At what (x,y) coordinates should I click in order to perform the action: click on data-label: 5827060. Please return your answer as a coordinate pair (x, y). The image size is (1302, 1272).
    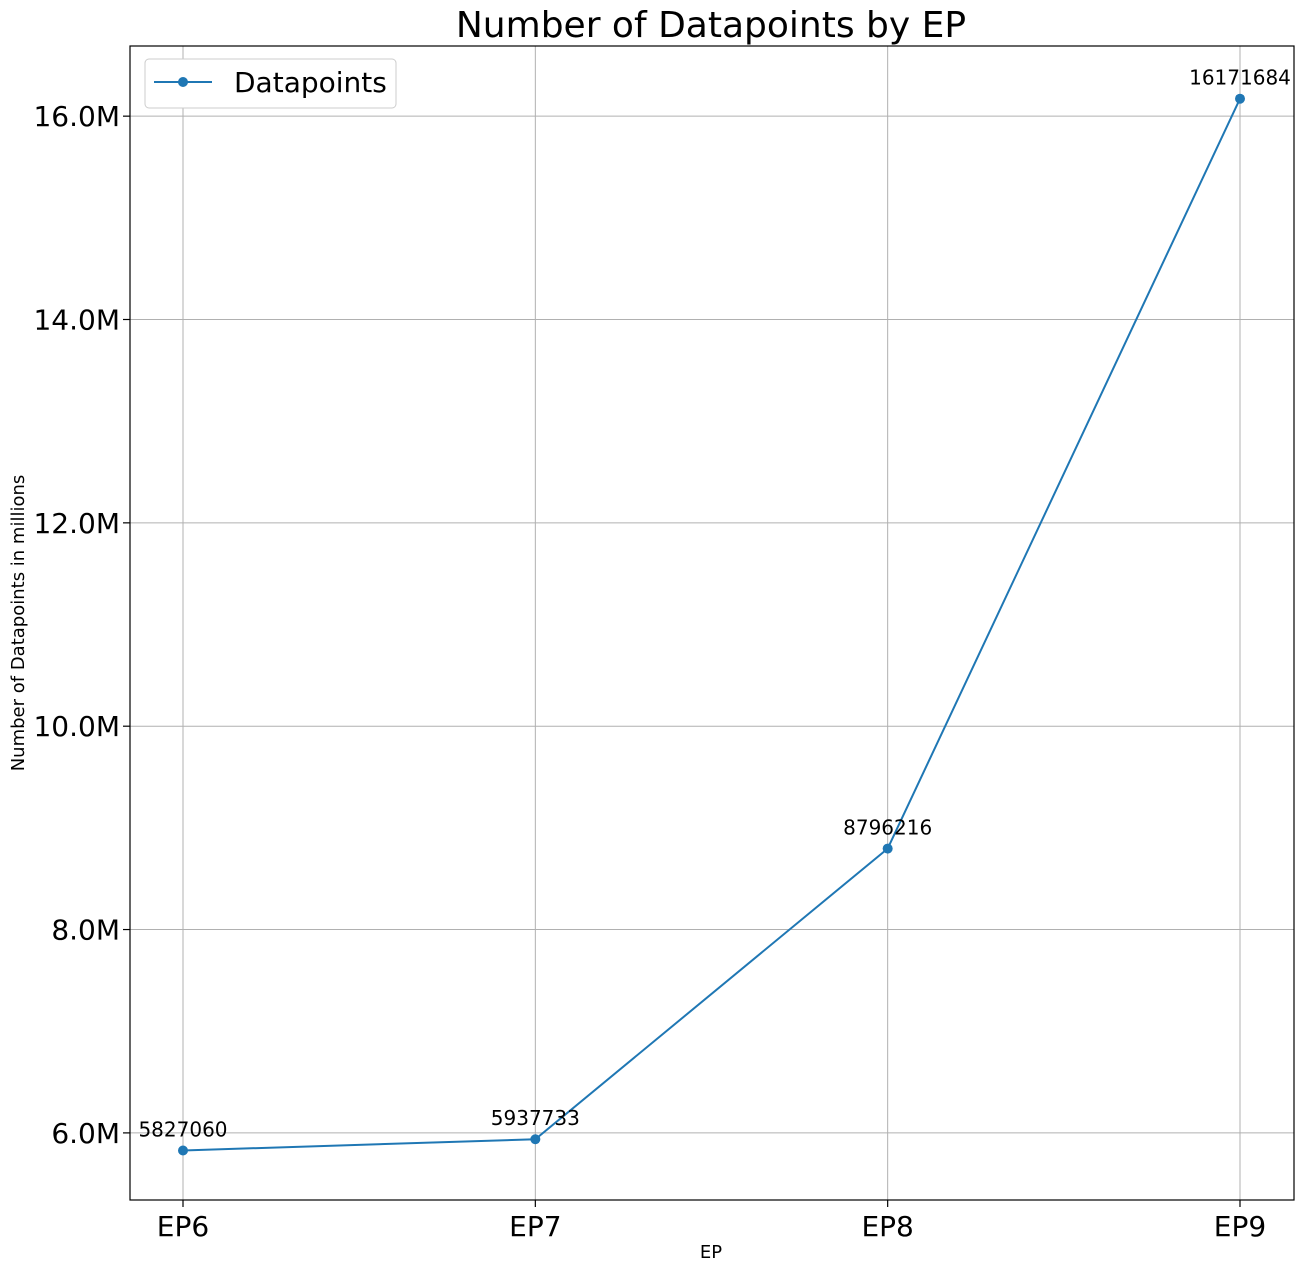
    Looking at the image, I should click on (182, 1129).